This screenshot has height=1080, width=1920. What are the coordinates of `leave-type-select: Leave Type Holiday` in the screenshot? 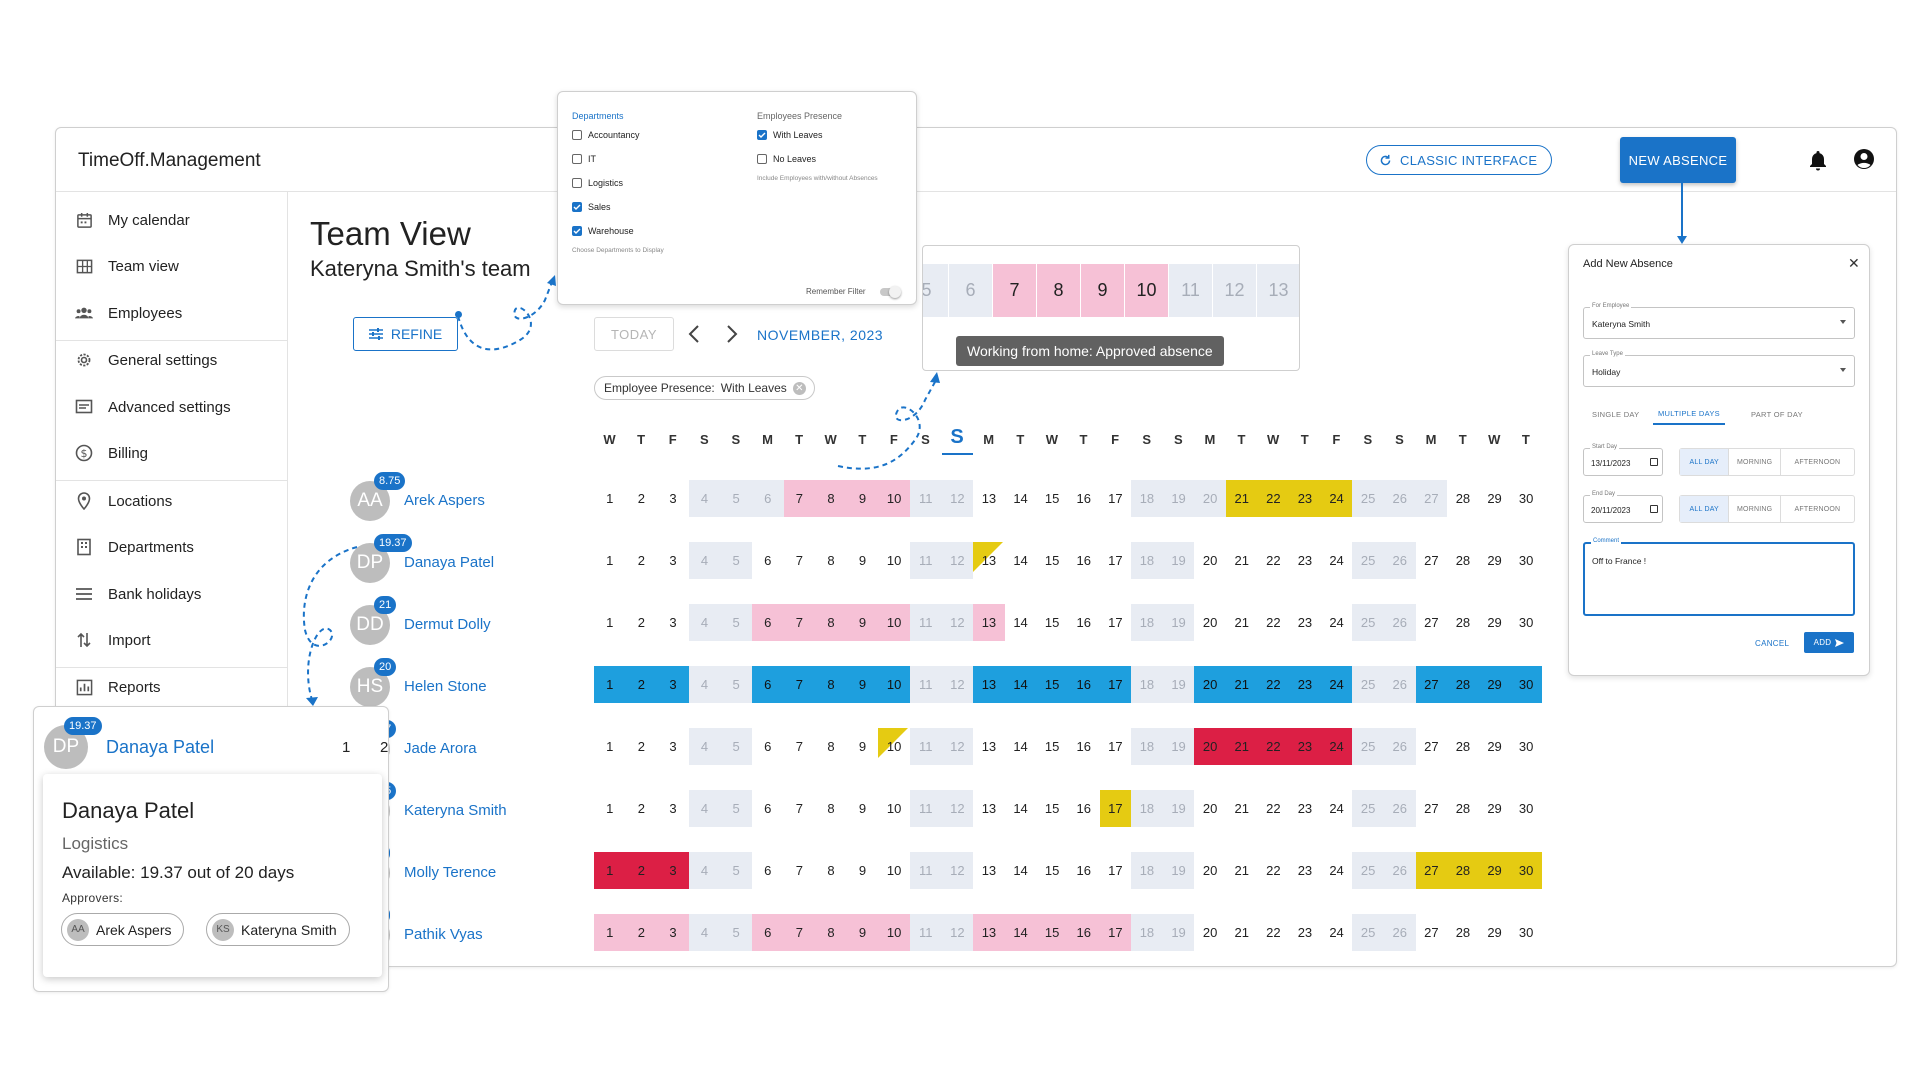 It's located at (1719, 369).